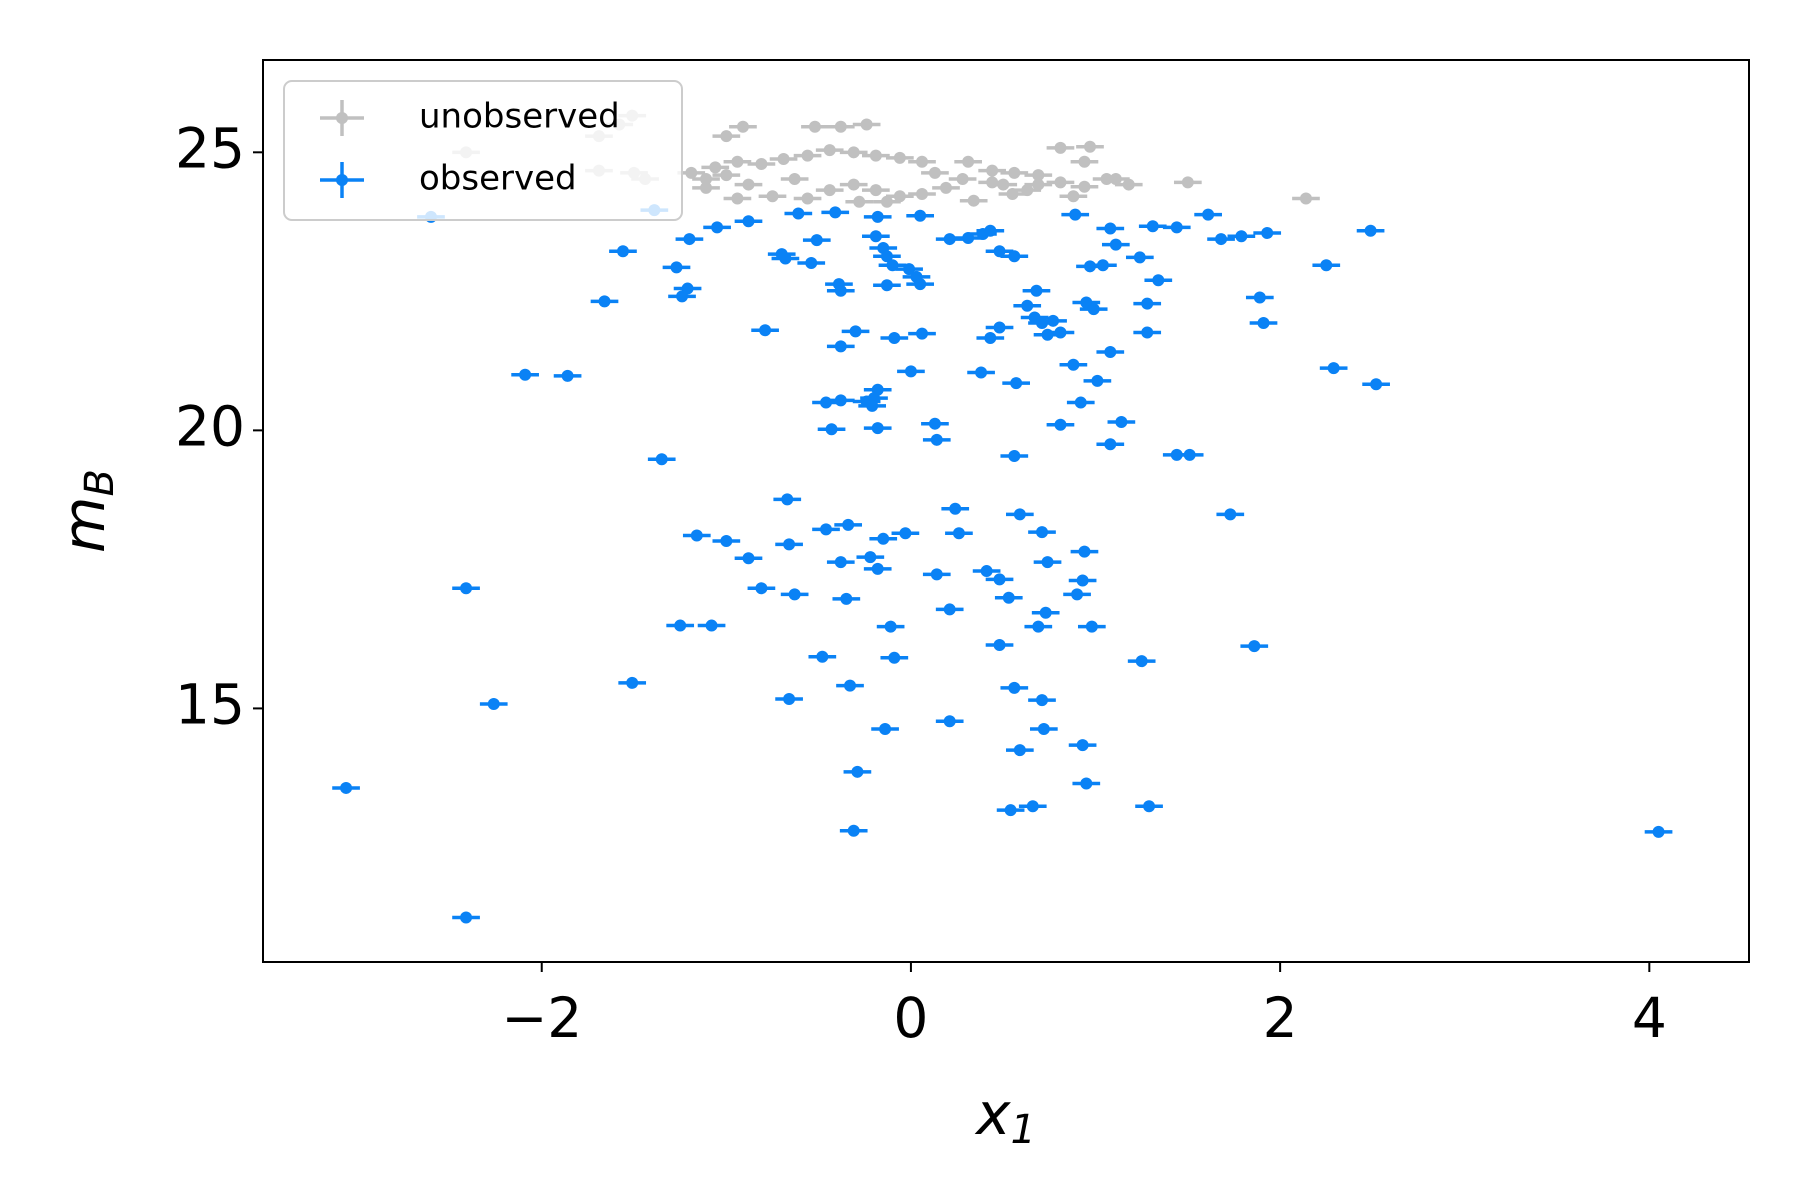  I want to click on x-axis-label: x1, so click(1005, 1116).